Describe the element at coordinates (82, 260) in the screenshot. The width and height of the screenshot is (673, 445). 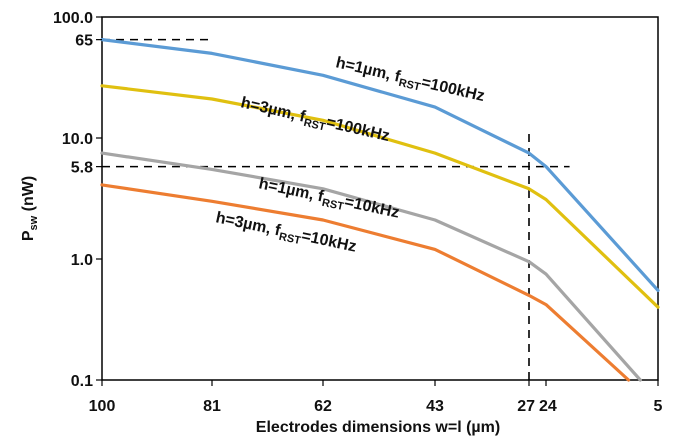
I see `y-tick-label: 1.0` at that location.